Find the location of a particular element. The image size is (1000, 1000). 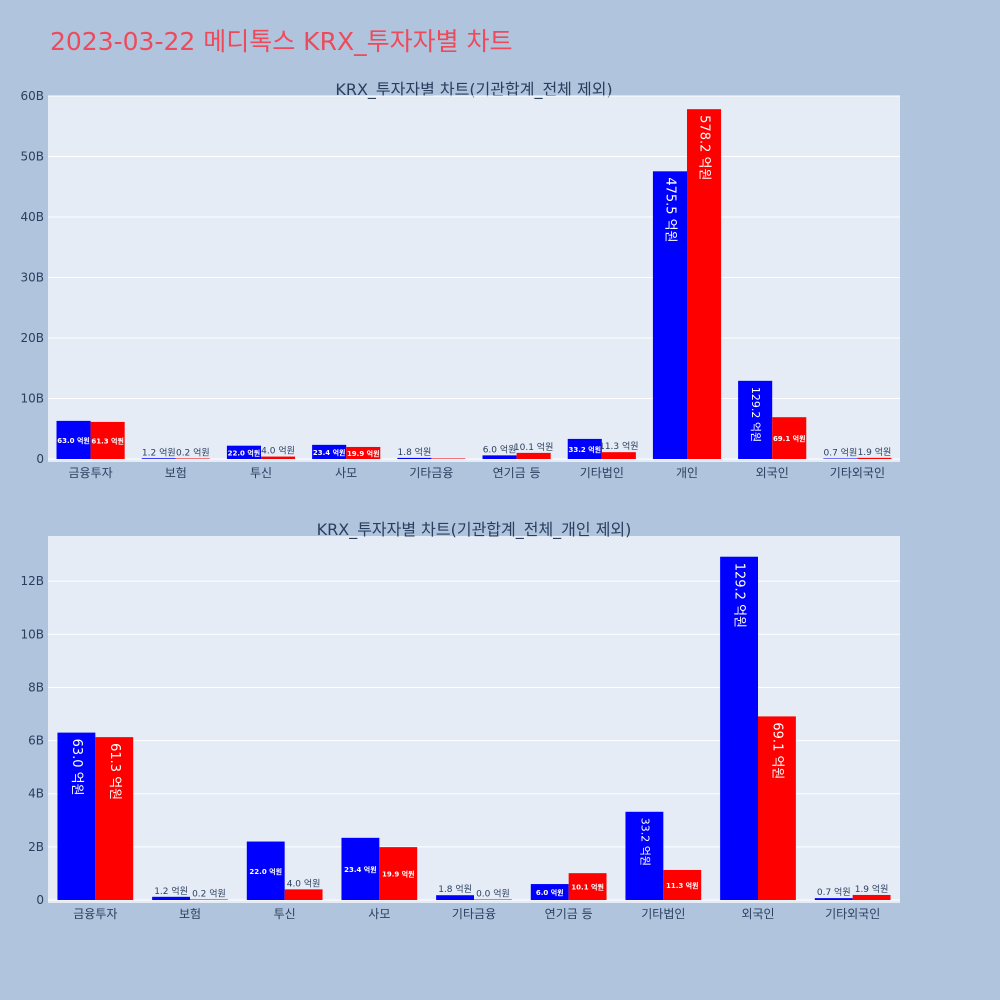

x-tick-label: 개인 is located at coordinates (687, 473).